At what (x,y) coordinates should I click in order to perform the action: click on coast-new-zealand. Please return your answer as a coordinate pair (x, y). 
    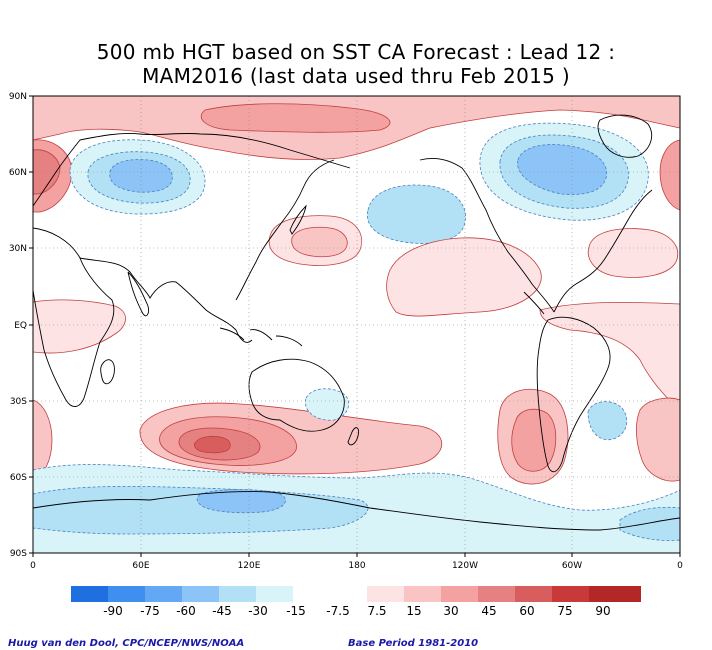
    Looking at the image, I should click on (353, 436).